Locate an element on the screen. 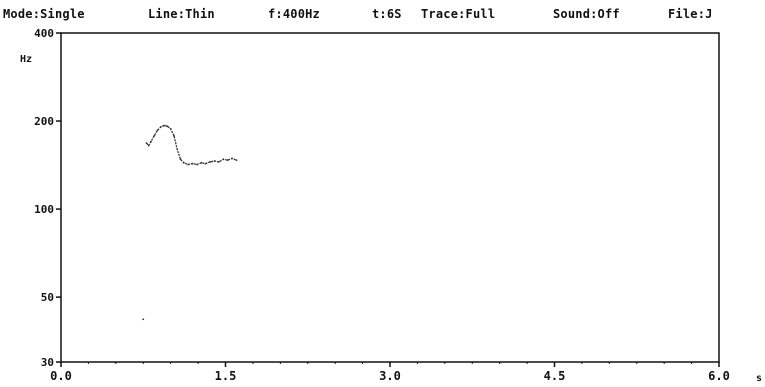 This screenshot has height=387, width=765. status-sound: Sound:Off is located at coordinates (586, 14).